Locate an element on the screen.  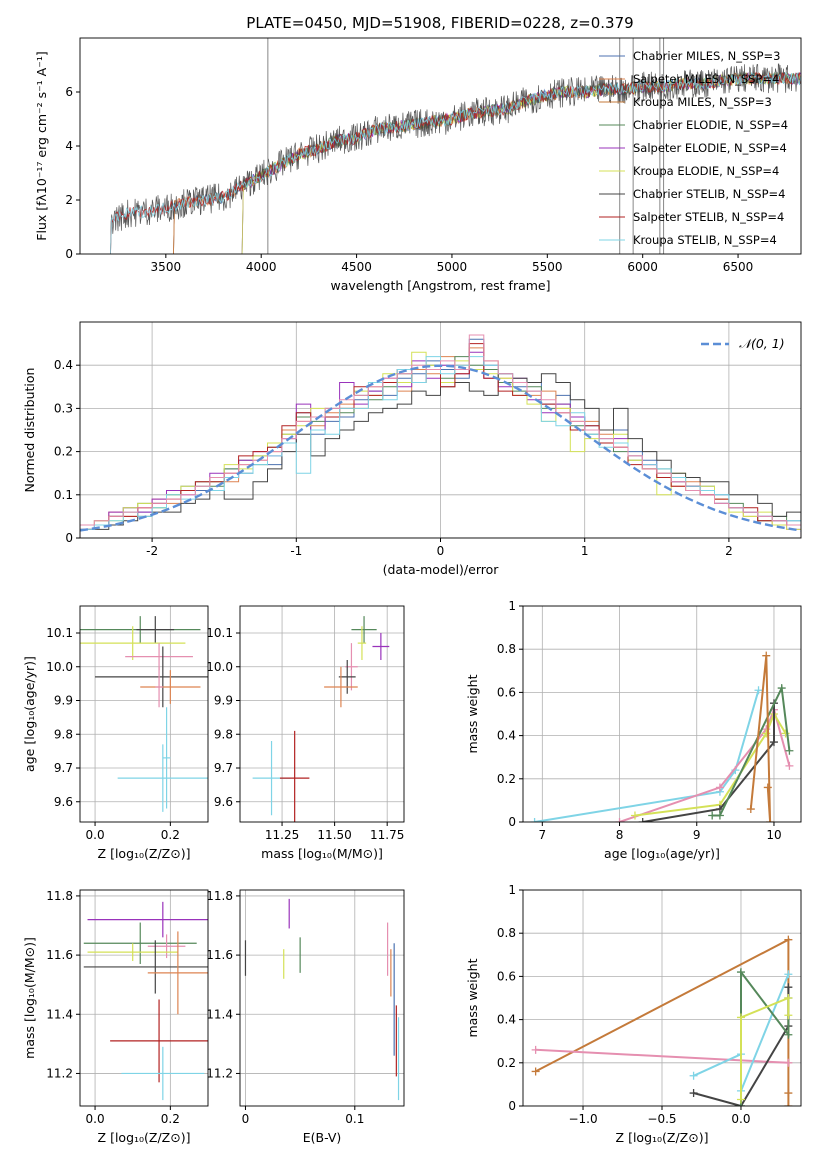
y-tick-label: 9.6 is located at coordinates (63, 802).